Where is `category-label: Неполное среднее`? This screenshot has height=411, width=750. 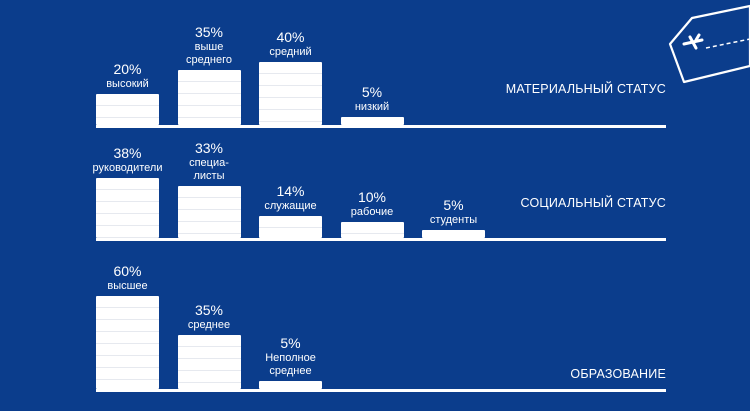 category-label: Неполное среднее is located at coordinates (290, 364).